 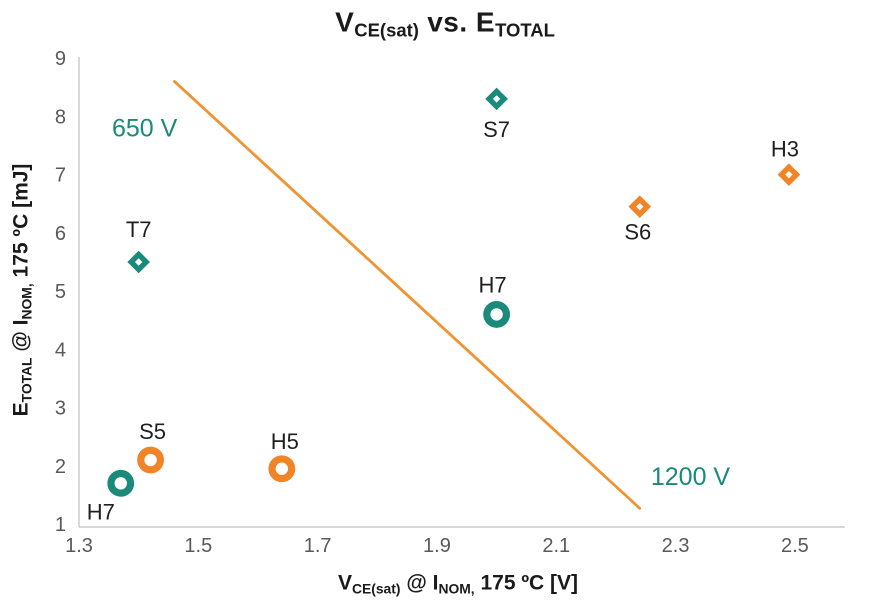 I want to click on x-tick-label: 2.5, so click(x=795, y=546).